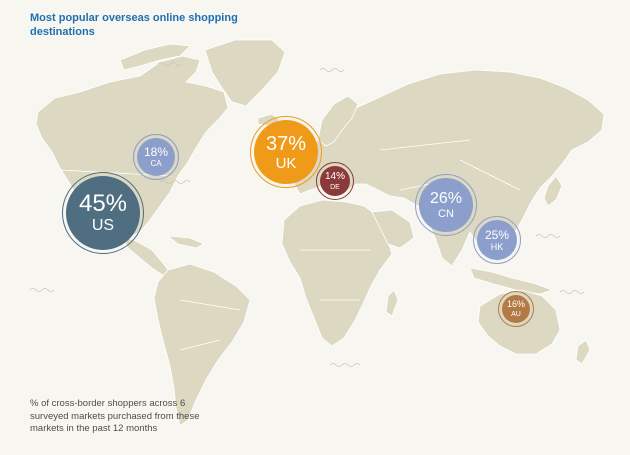 The width and height of the screenshot is (630, 455). I want to click on bubble-uk: 37% UK, so click(286, 152).